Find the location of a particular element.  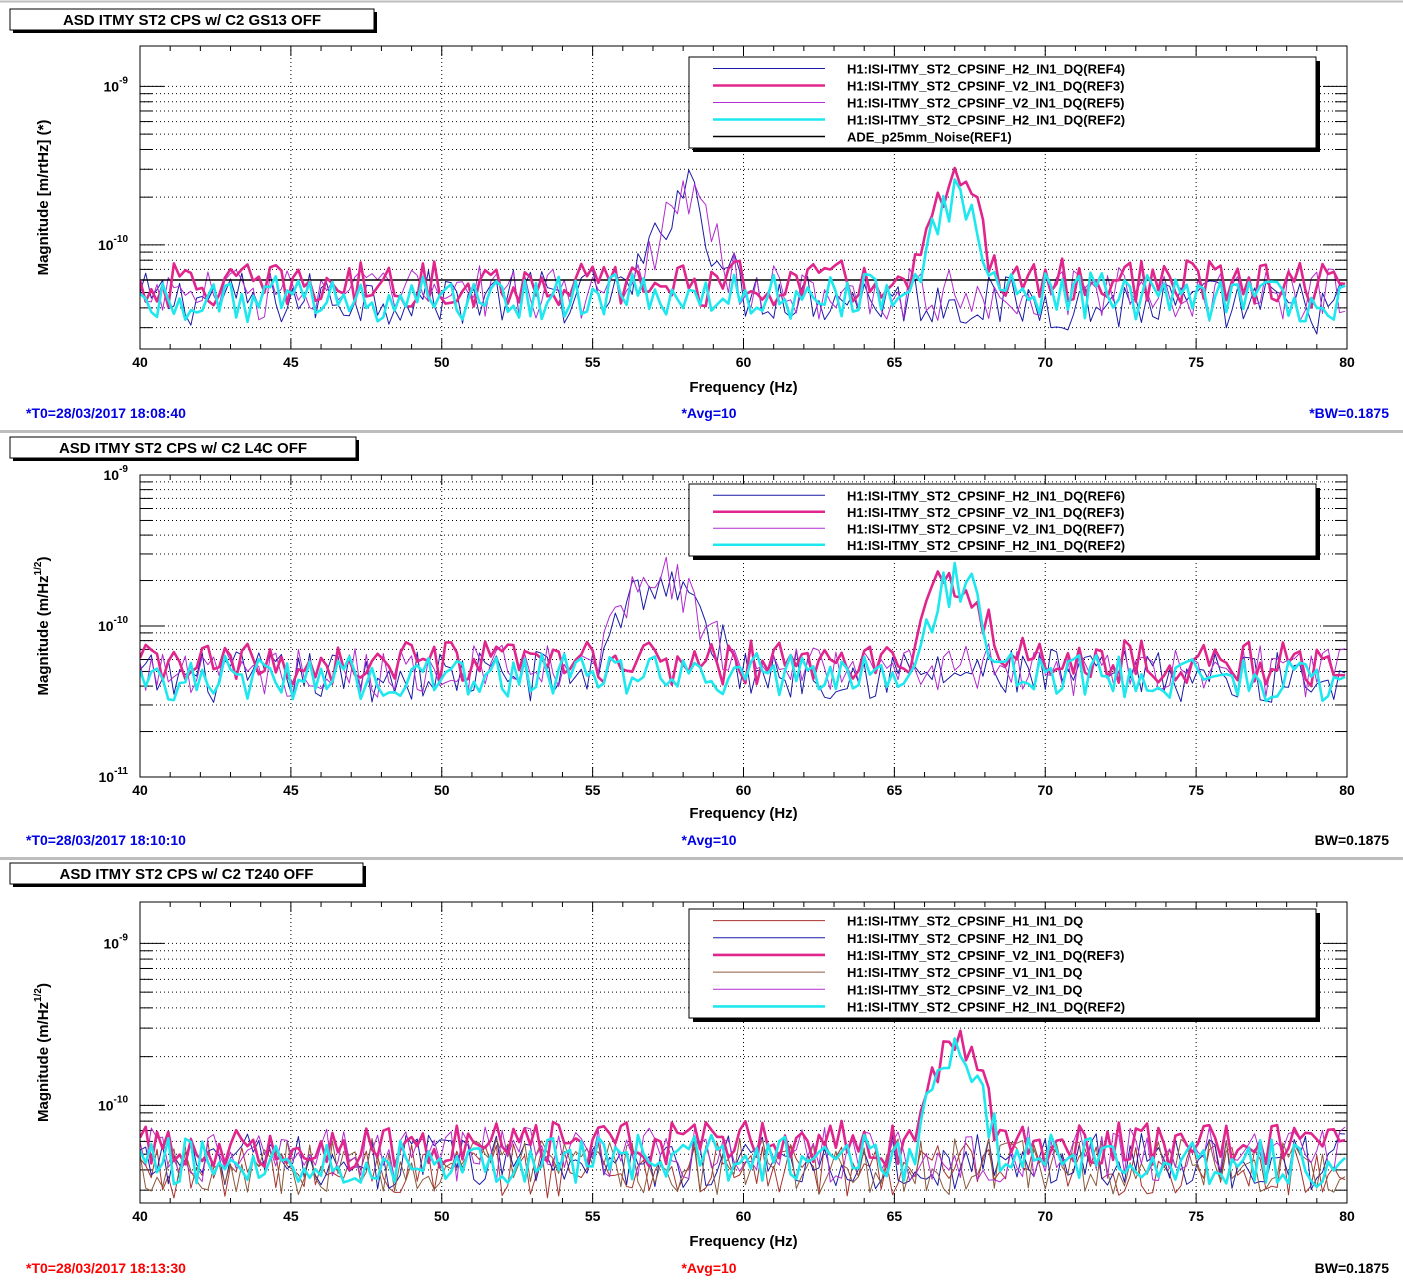

legend-entry: H1:ISI-ITMY_ST2_CPSINF_H1_IN1_DQ is located at coordinates (965, 921).